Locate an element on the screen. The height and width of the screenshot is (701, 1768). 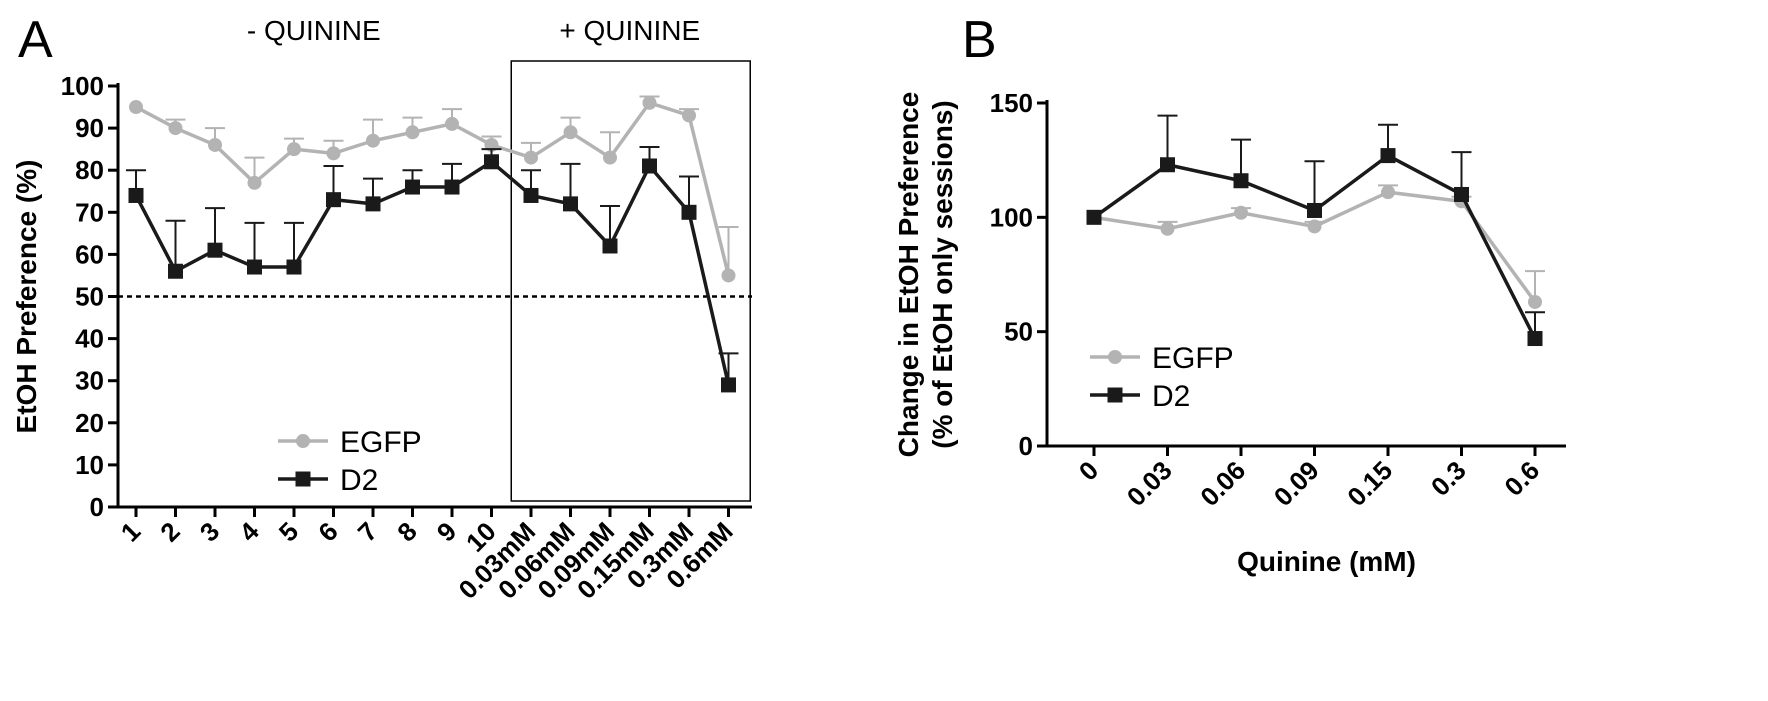
y-tick-label: 90 is located at coordinates (89, 128).